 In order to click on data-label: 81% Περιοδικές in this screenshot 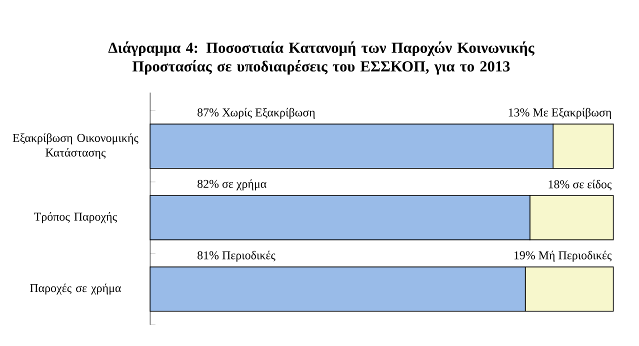, I will do `click(237, 256)`.